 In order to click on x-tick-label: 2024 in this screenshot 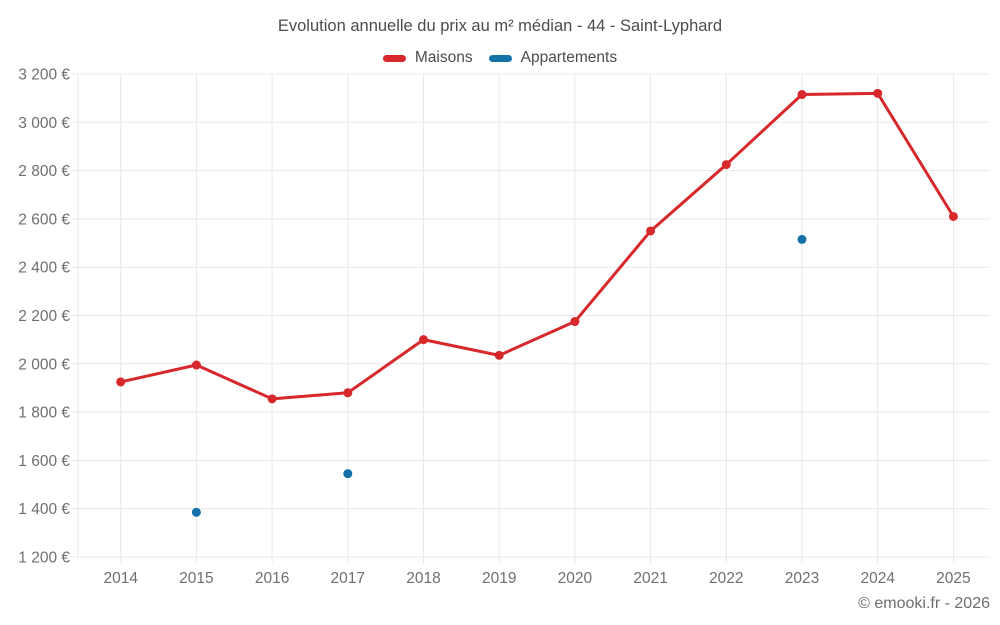, I will do `click(877, 578)`.